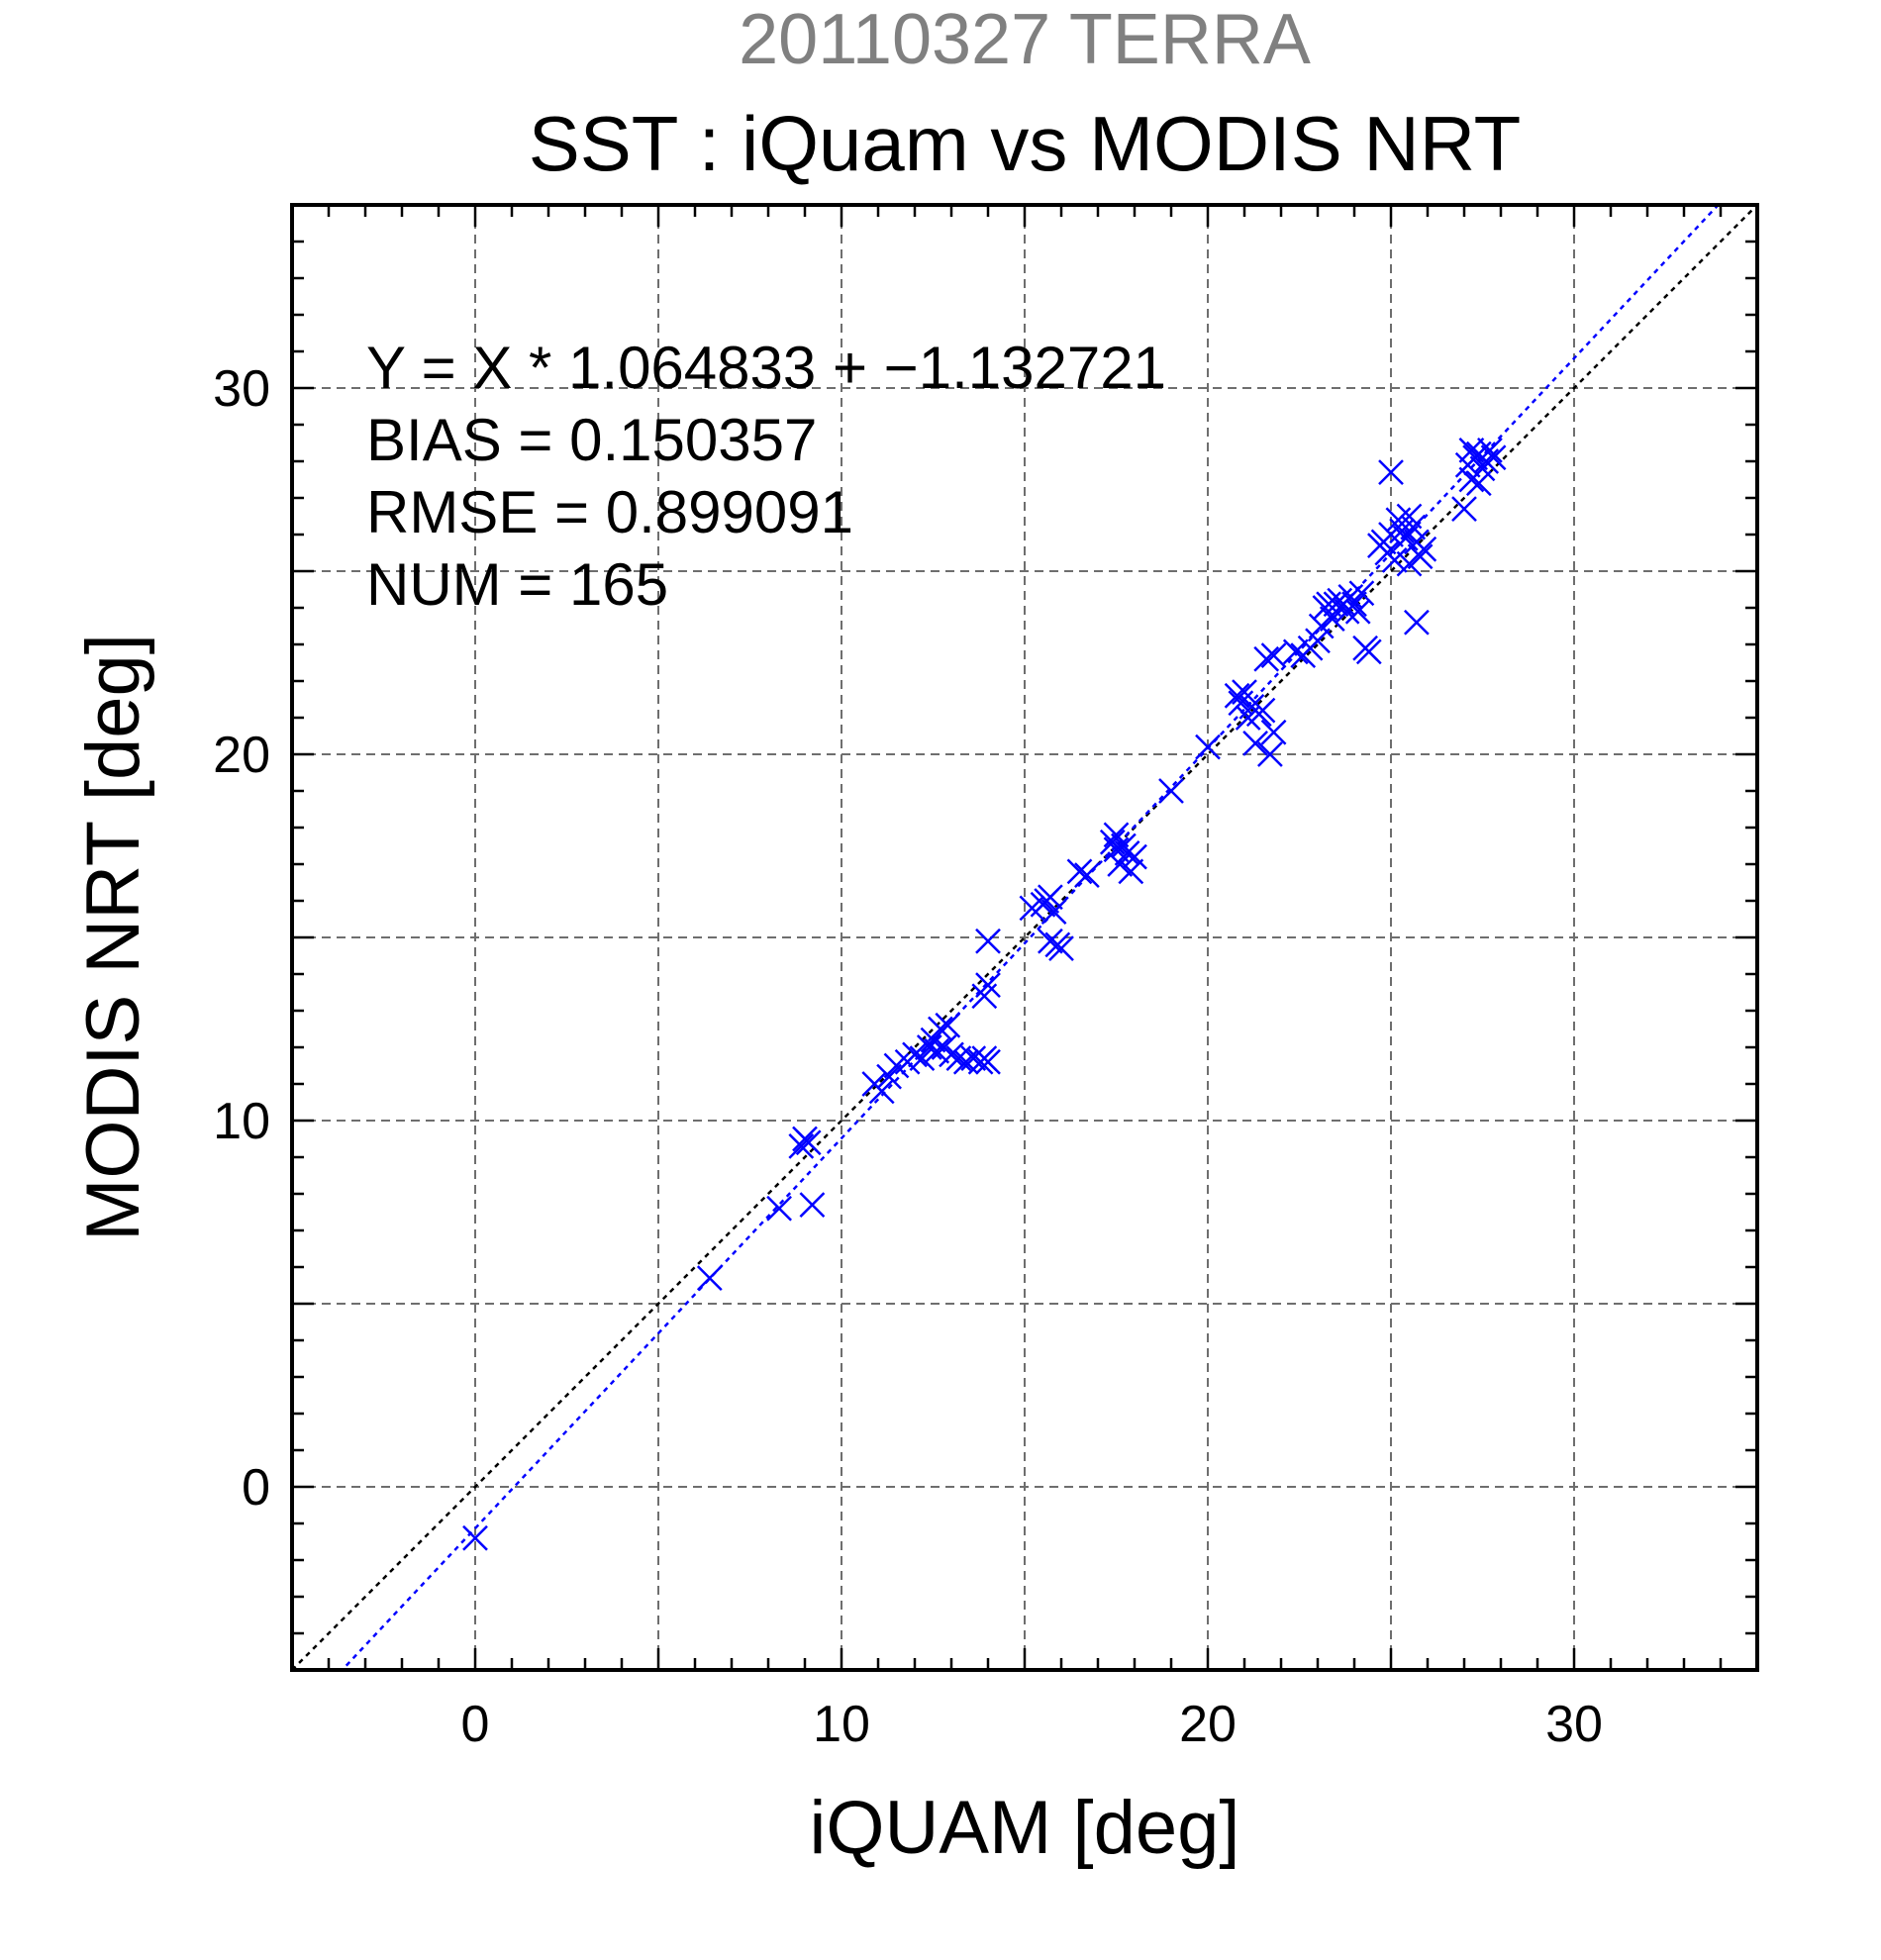  I want to click on y-axis-label: MODIS NRT [deg], so click(113, 937).